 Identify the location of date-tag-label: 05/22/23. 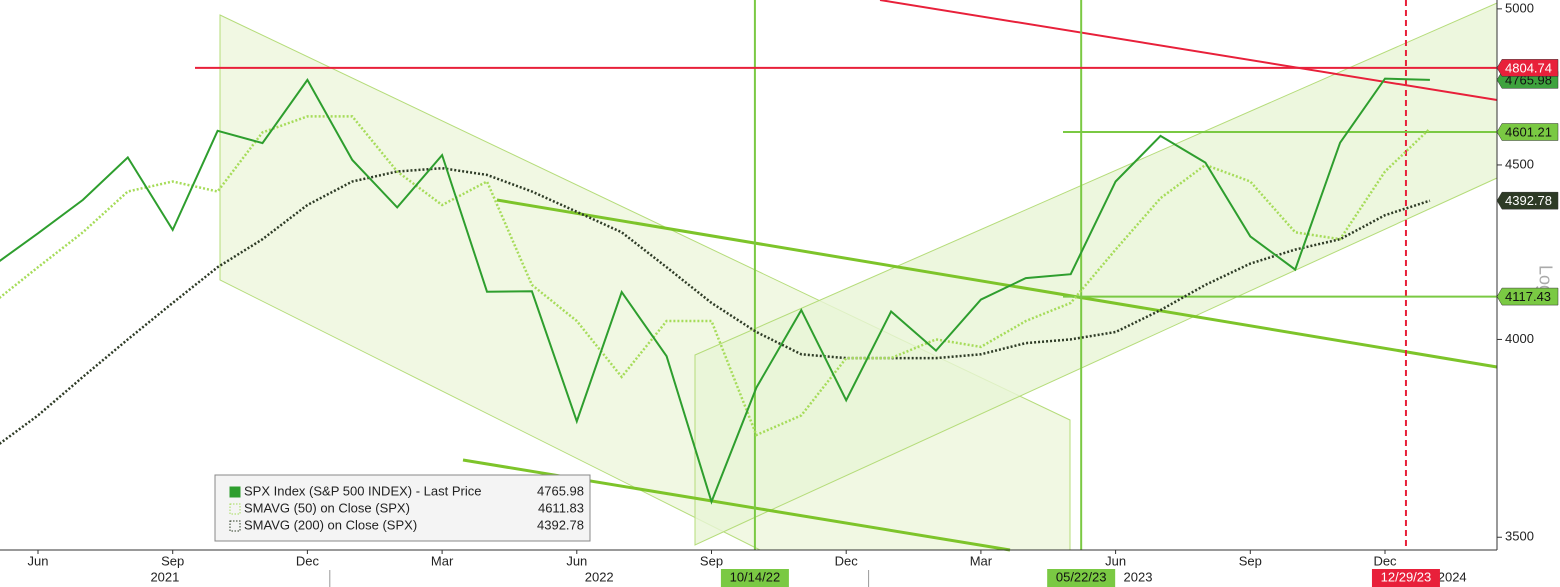
(1081, 576).